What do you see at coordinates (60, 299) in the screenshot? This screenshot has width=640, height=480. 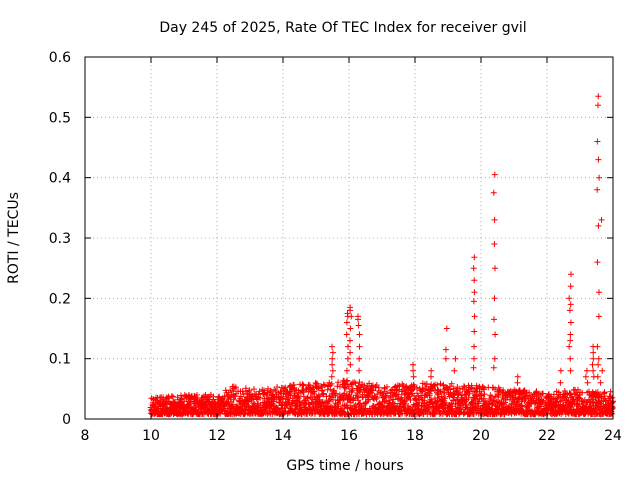 I see `y-tick-label: 0.2` at bounding box center [60, 299].